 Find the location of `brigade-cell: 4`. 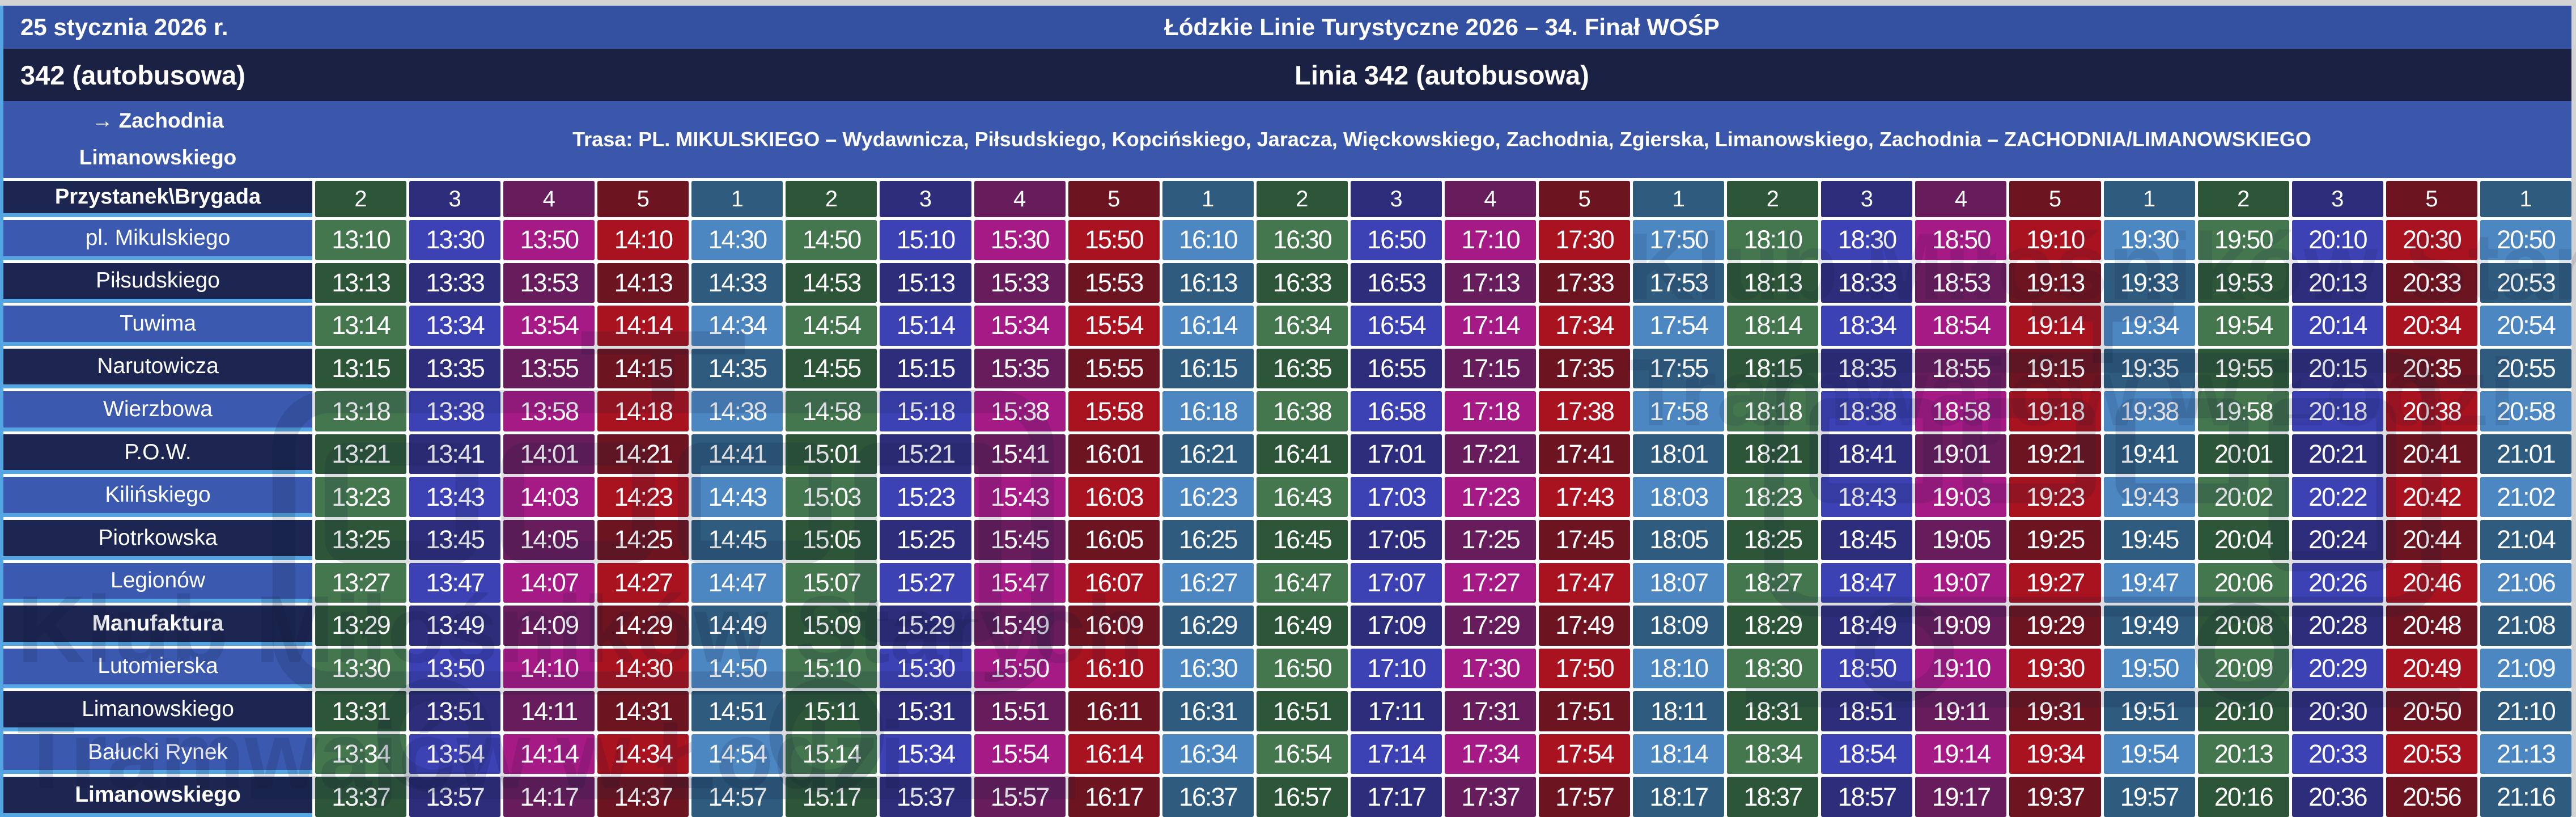

brigade-cell: 4 is located at coordinates (1490, 199).